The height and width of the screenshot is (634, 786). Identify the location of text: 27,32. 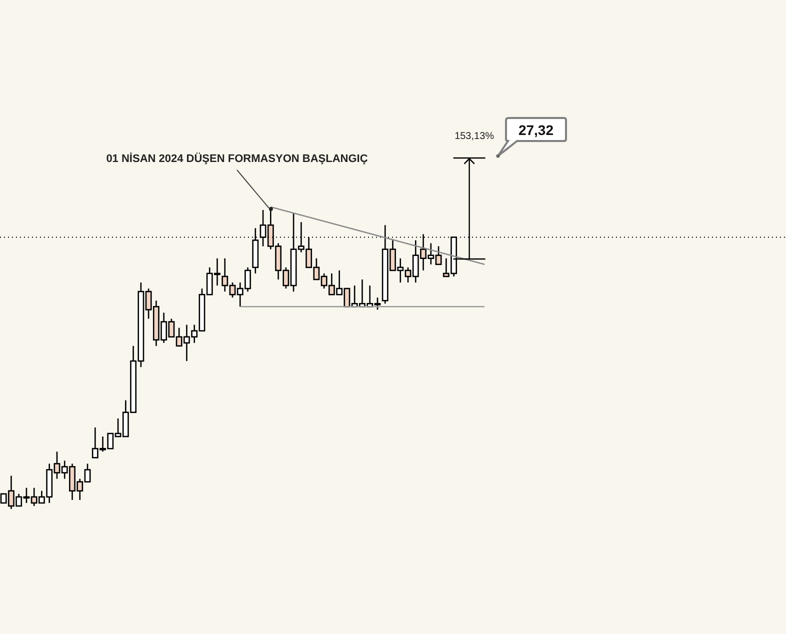
(536, 130).